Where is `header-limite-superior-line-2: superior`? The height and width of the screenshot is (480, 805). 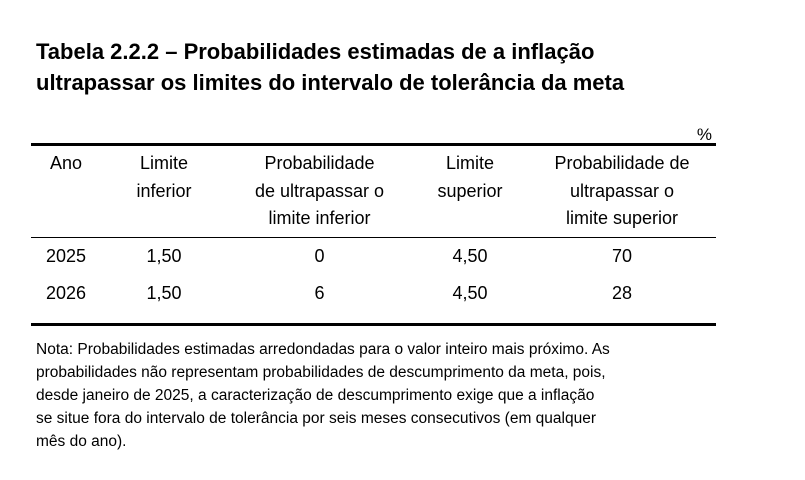 header-limite-superior-line-2: superior is located at coordinates (470, 190).